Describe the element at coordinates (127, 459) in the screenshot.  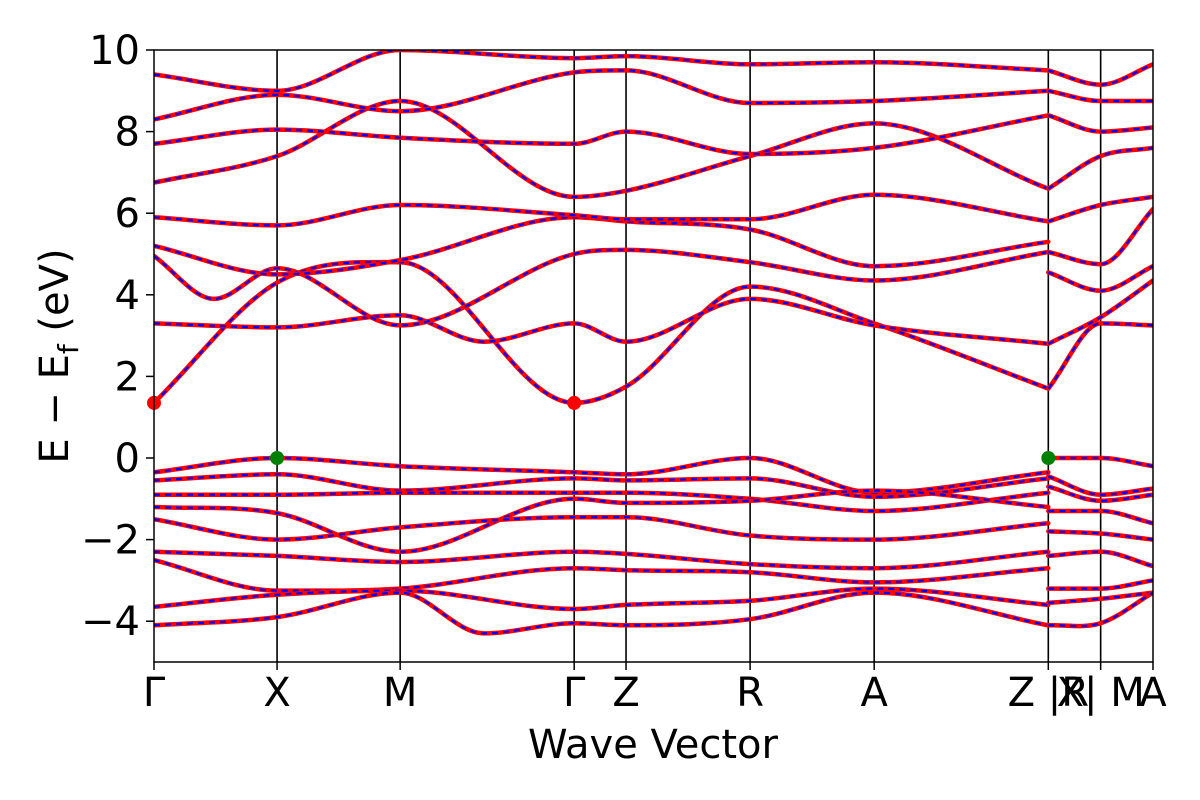
I see `y-tick-label-5: 0` at that location.